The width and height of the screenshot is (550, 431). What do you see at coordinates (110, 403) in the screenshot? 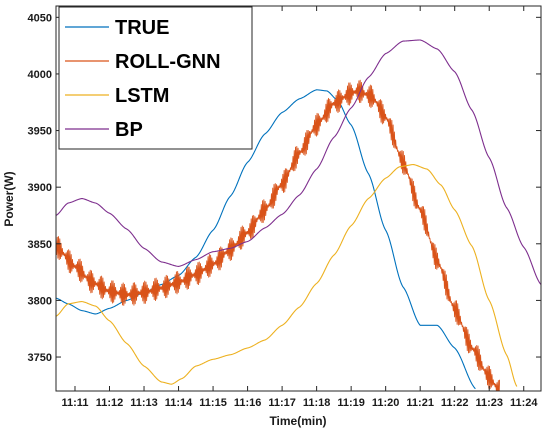
I see `x-tick-label: 11:12` at bounding box center [110, 403].